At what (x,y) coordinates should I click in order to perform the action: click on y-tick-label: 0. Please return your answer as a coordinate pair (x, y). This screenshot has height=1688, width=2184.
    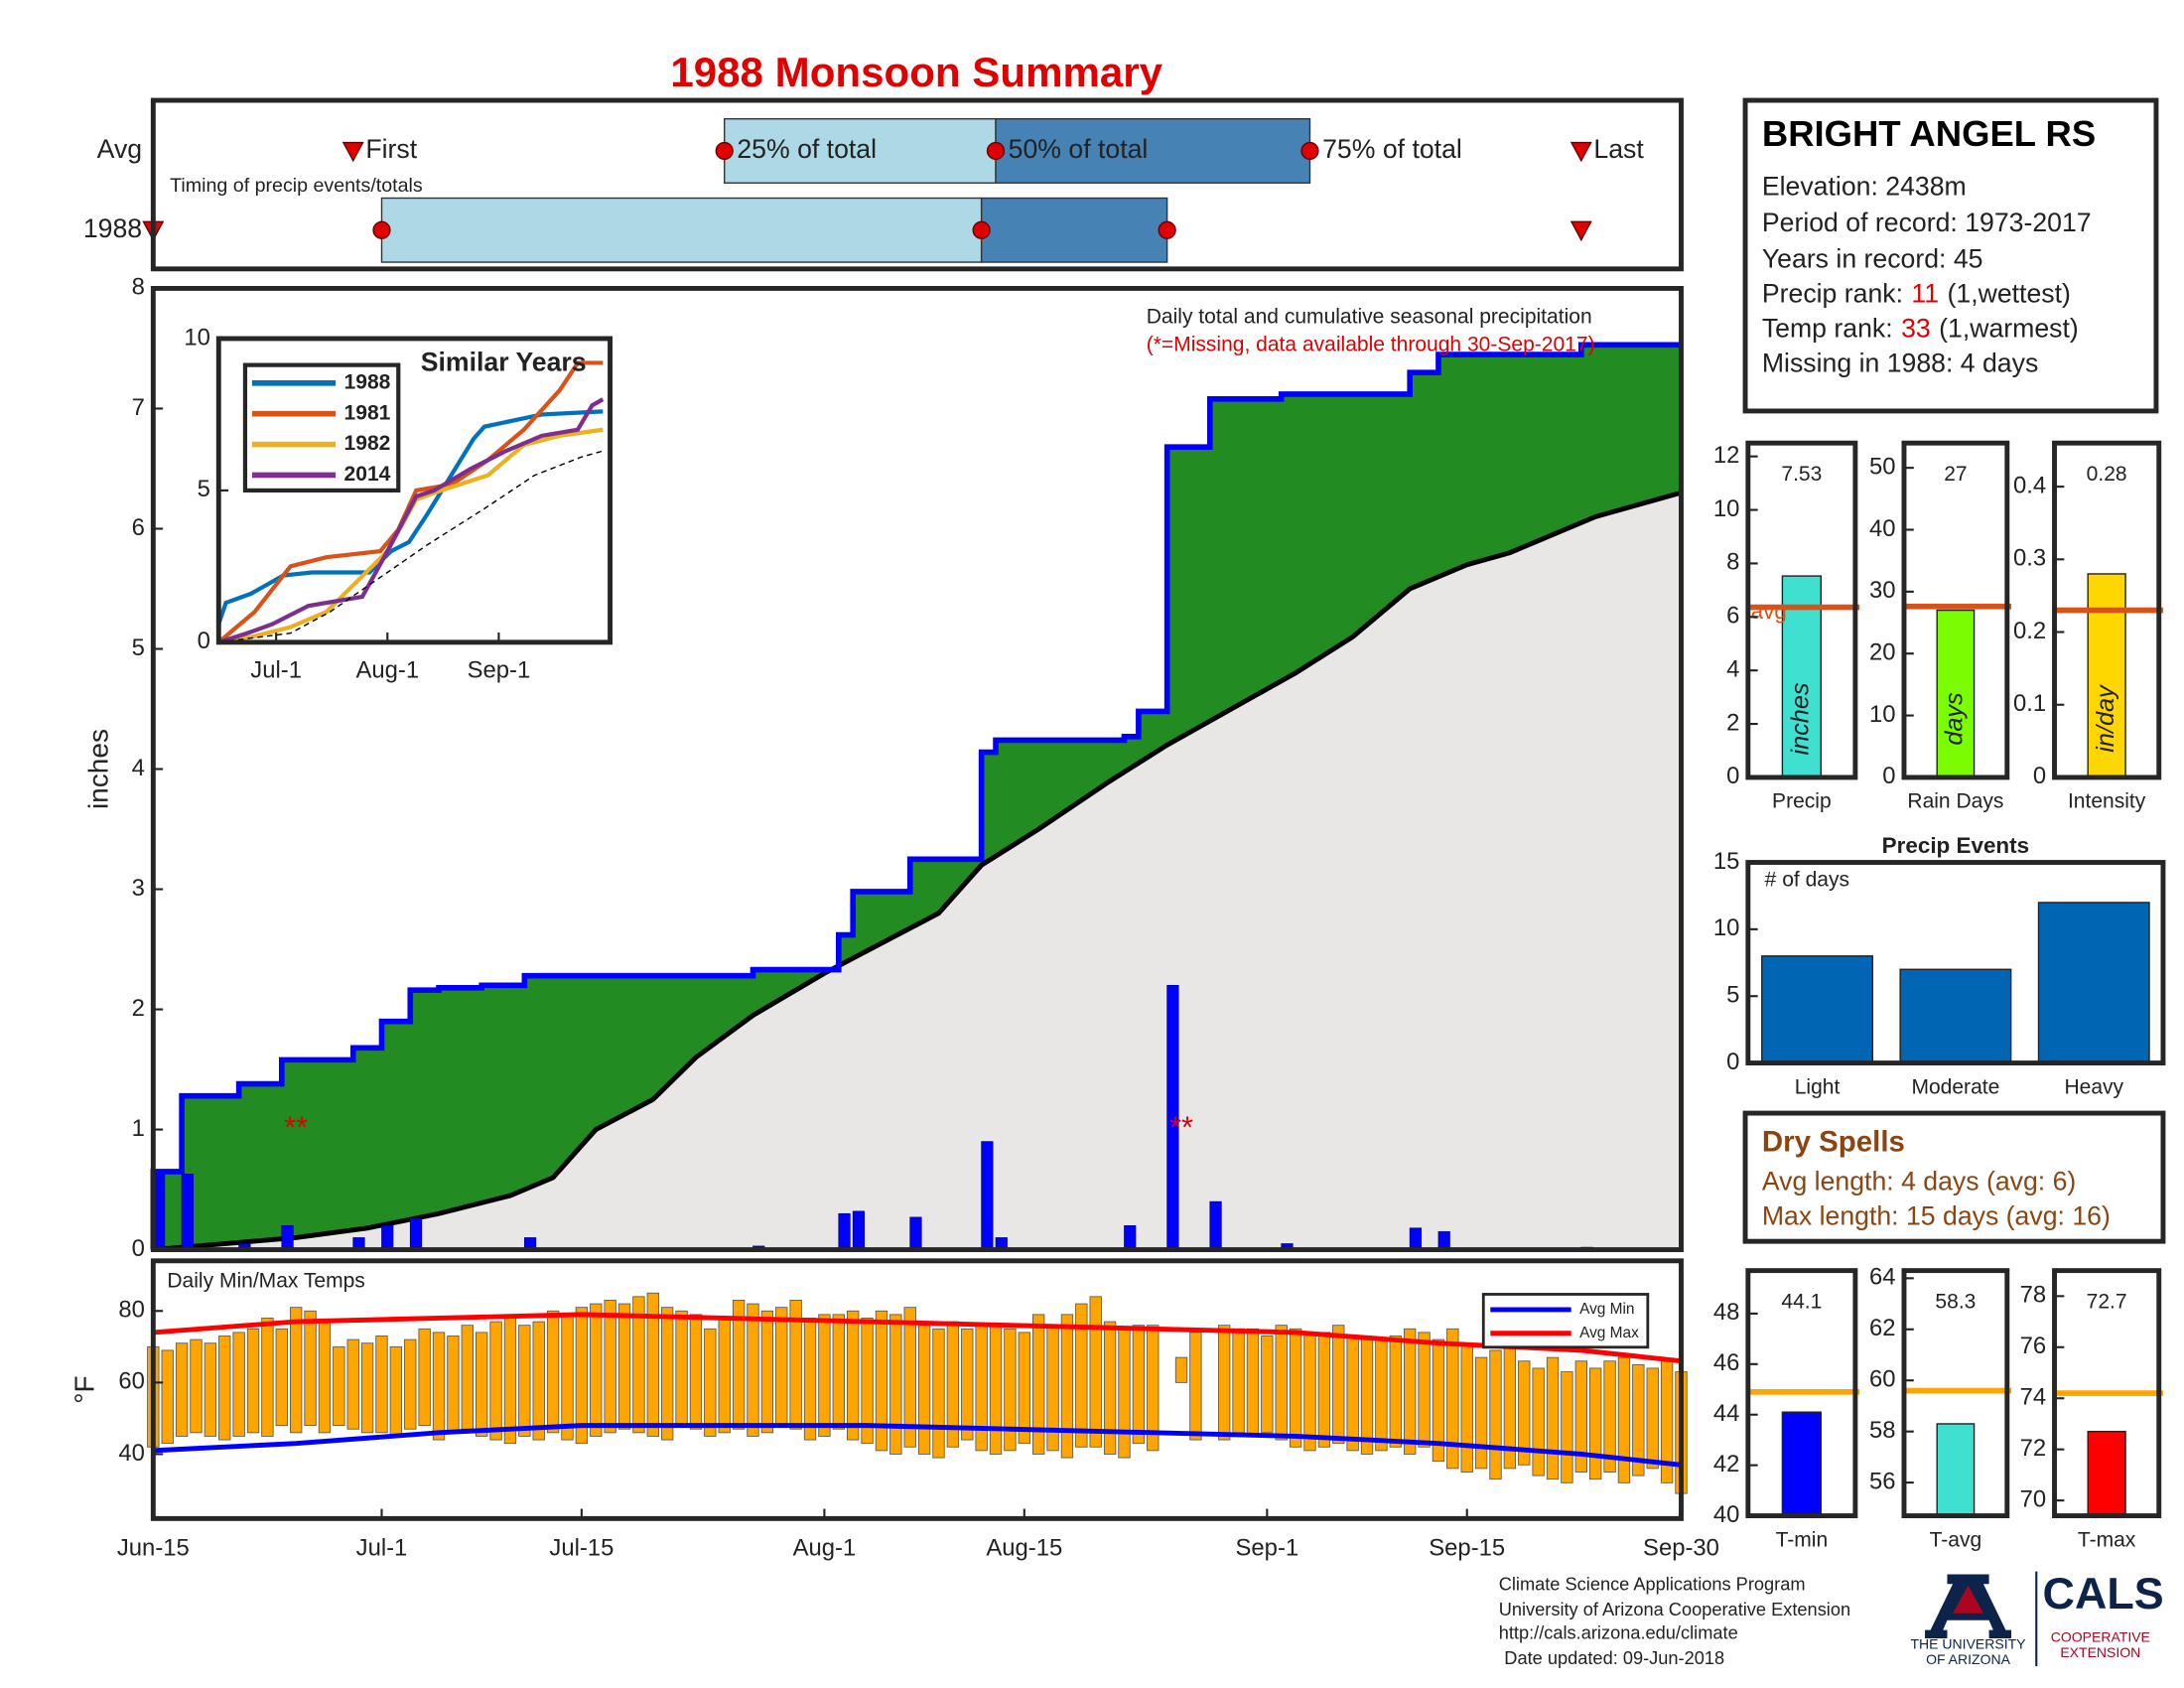
    Looking at the image, I should click on (2039, 776).